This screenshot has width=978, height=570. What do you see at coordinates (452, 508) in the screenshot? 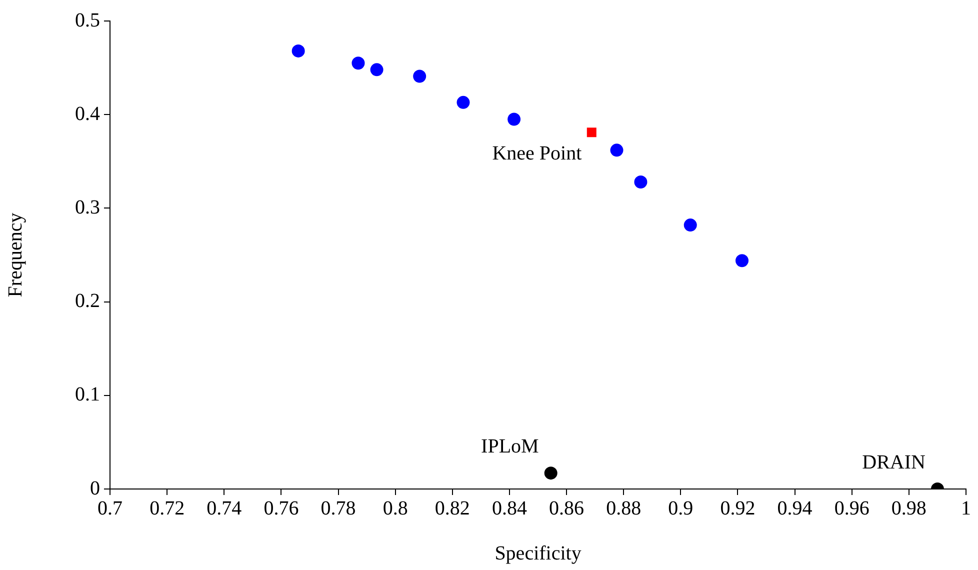
I see `x-tick-label: 0.82` at bounding box center [452, 508].